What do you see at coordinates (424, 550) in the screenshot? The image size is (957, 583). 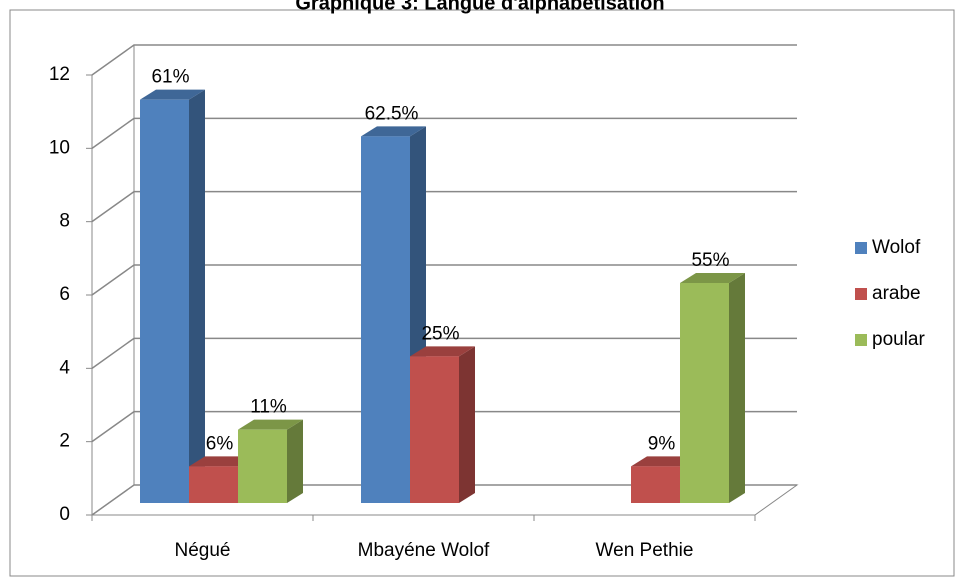 I see `x-tick-label: Mbayéne Wolof` at bounding box center [424, 550].